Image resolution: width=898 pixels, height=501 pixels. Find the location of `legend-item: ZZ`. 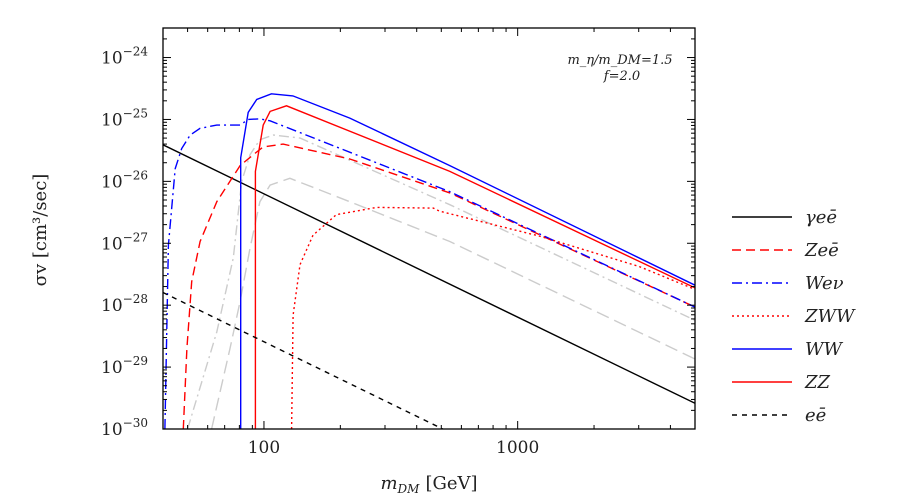

legend-item: ZZ is located at coordinates (781, 382).